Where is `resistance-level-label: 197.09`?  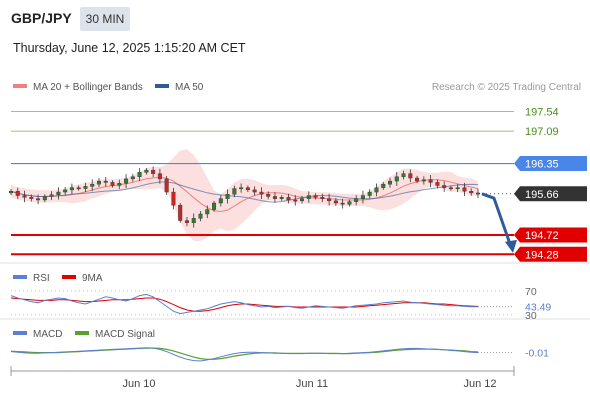
resistance-level-label: 197.09 is located at coordinates (542, 132).